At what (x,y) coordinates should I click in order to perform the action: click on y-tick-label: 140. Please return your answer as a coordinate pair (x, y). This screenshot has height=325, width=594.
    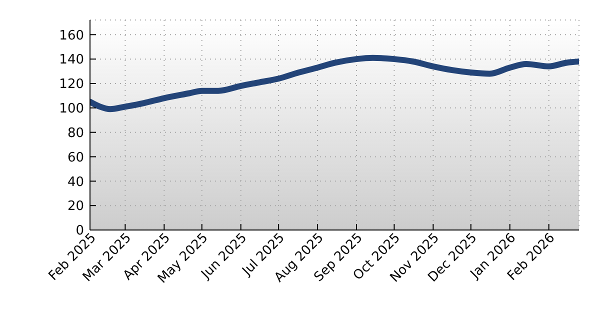
    Looking at the image, I should click on (71, 60).